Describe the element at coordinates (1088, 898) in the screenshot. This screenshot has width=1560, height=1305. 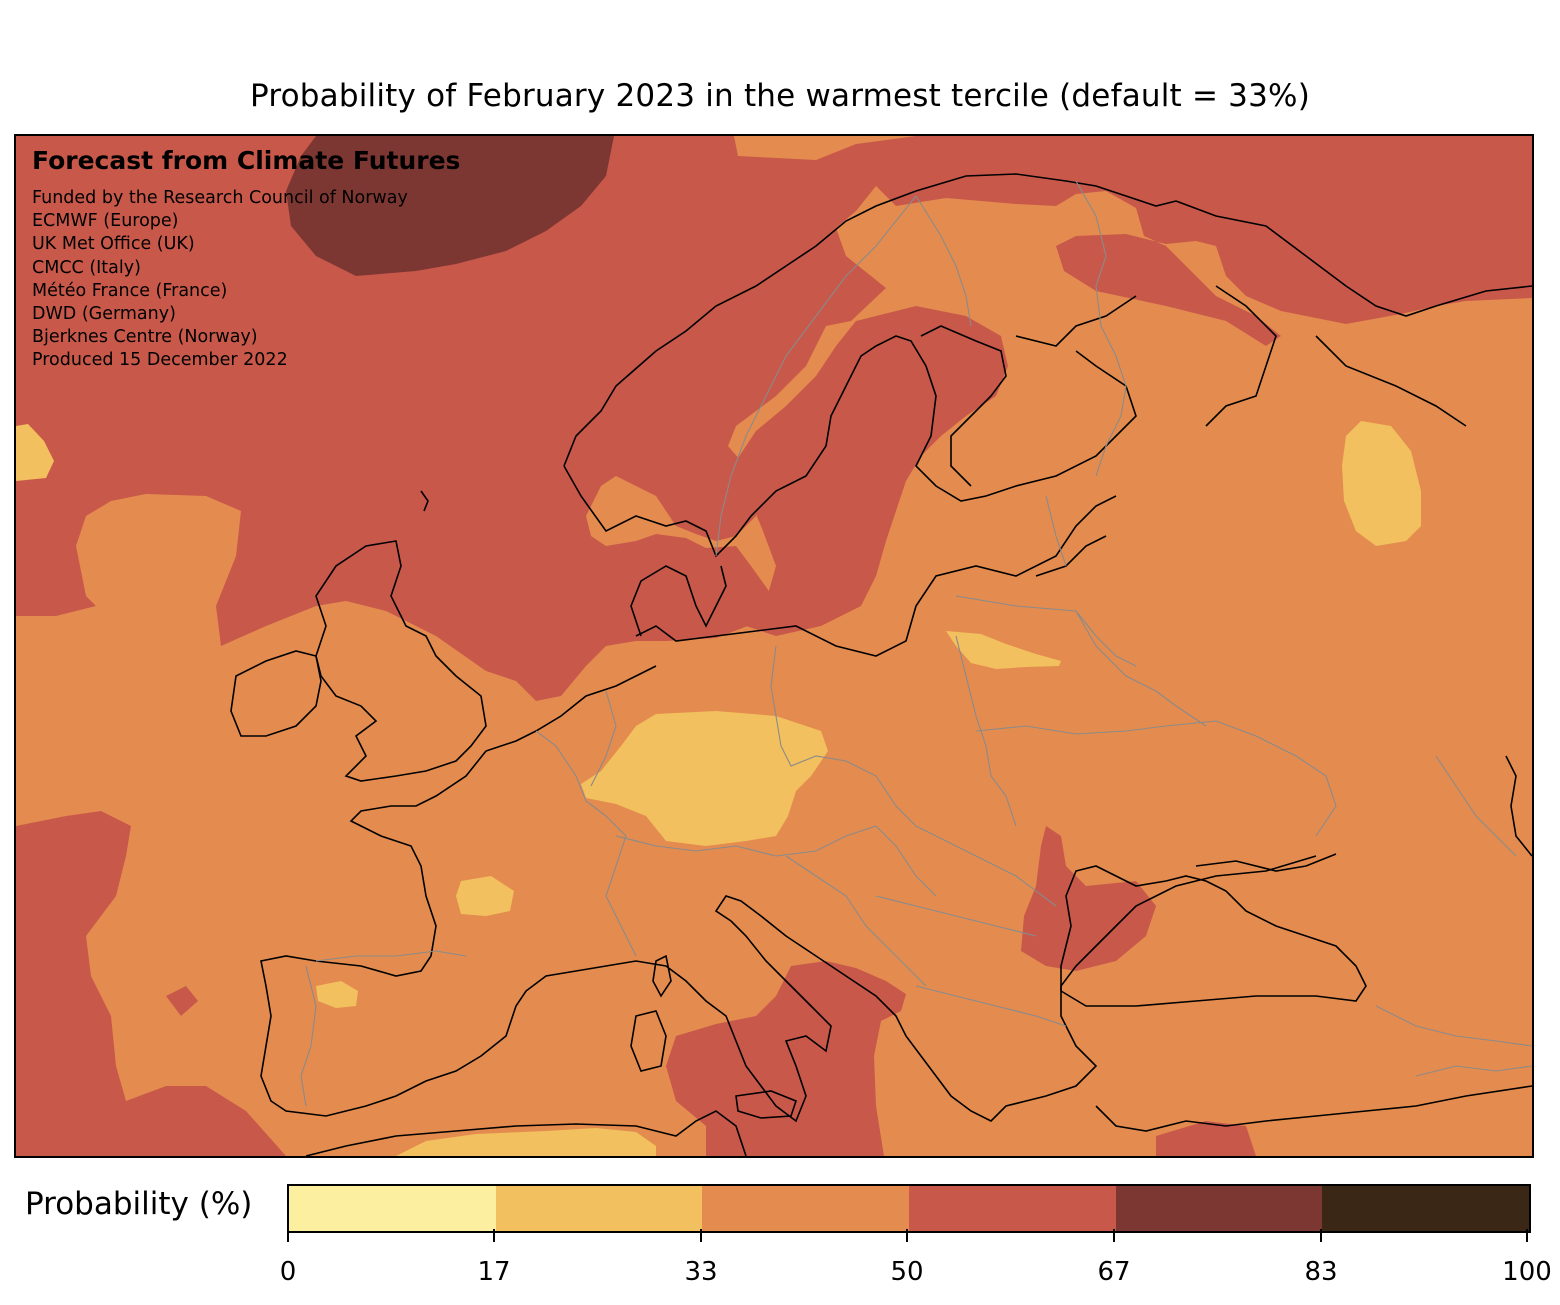
I see `contour-black-sea-region` at that location.